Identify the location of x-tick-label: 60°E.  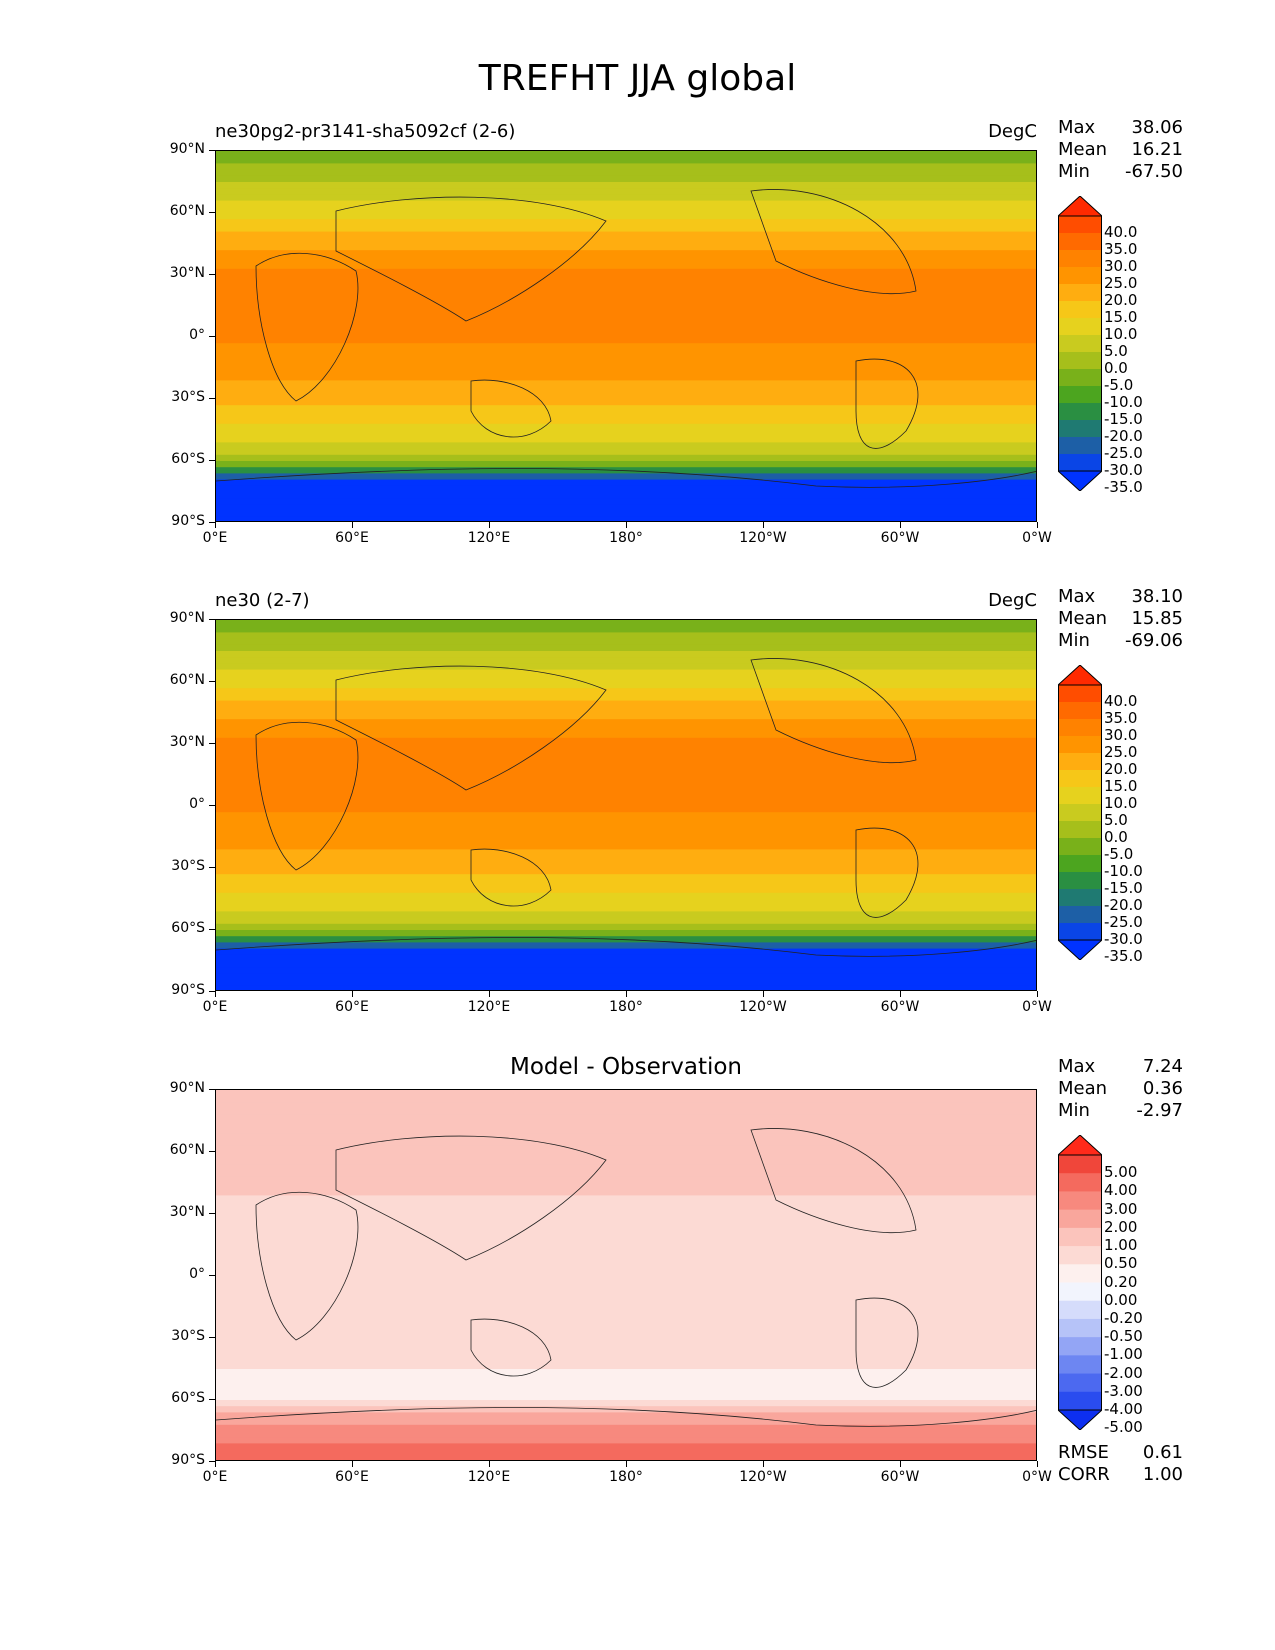
(352, 1477).